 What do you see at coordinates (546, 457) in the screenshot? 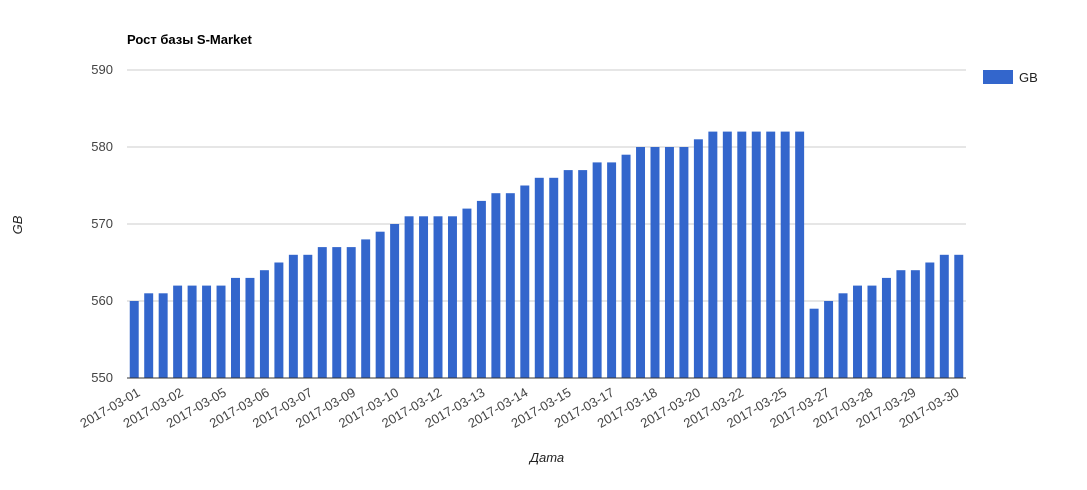
I see `x-axis-title: Дата` at bounding box center [546, 457].